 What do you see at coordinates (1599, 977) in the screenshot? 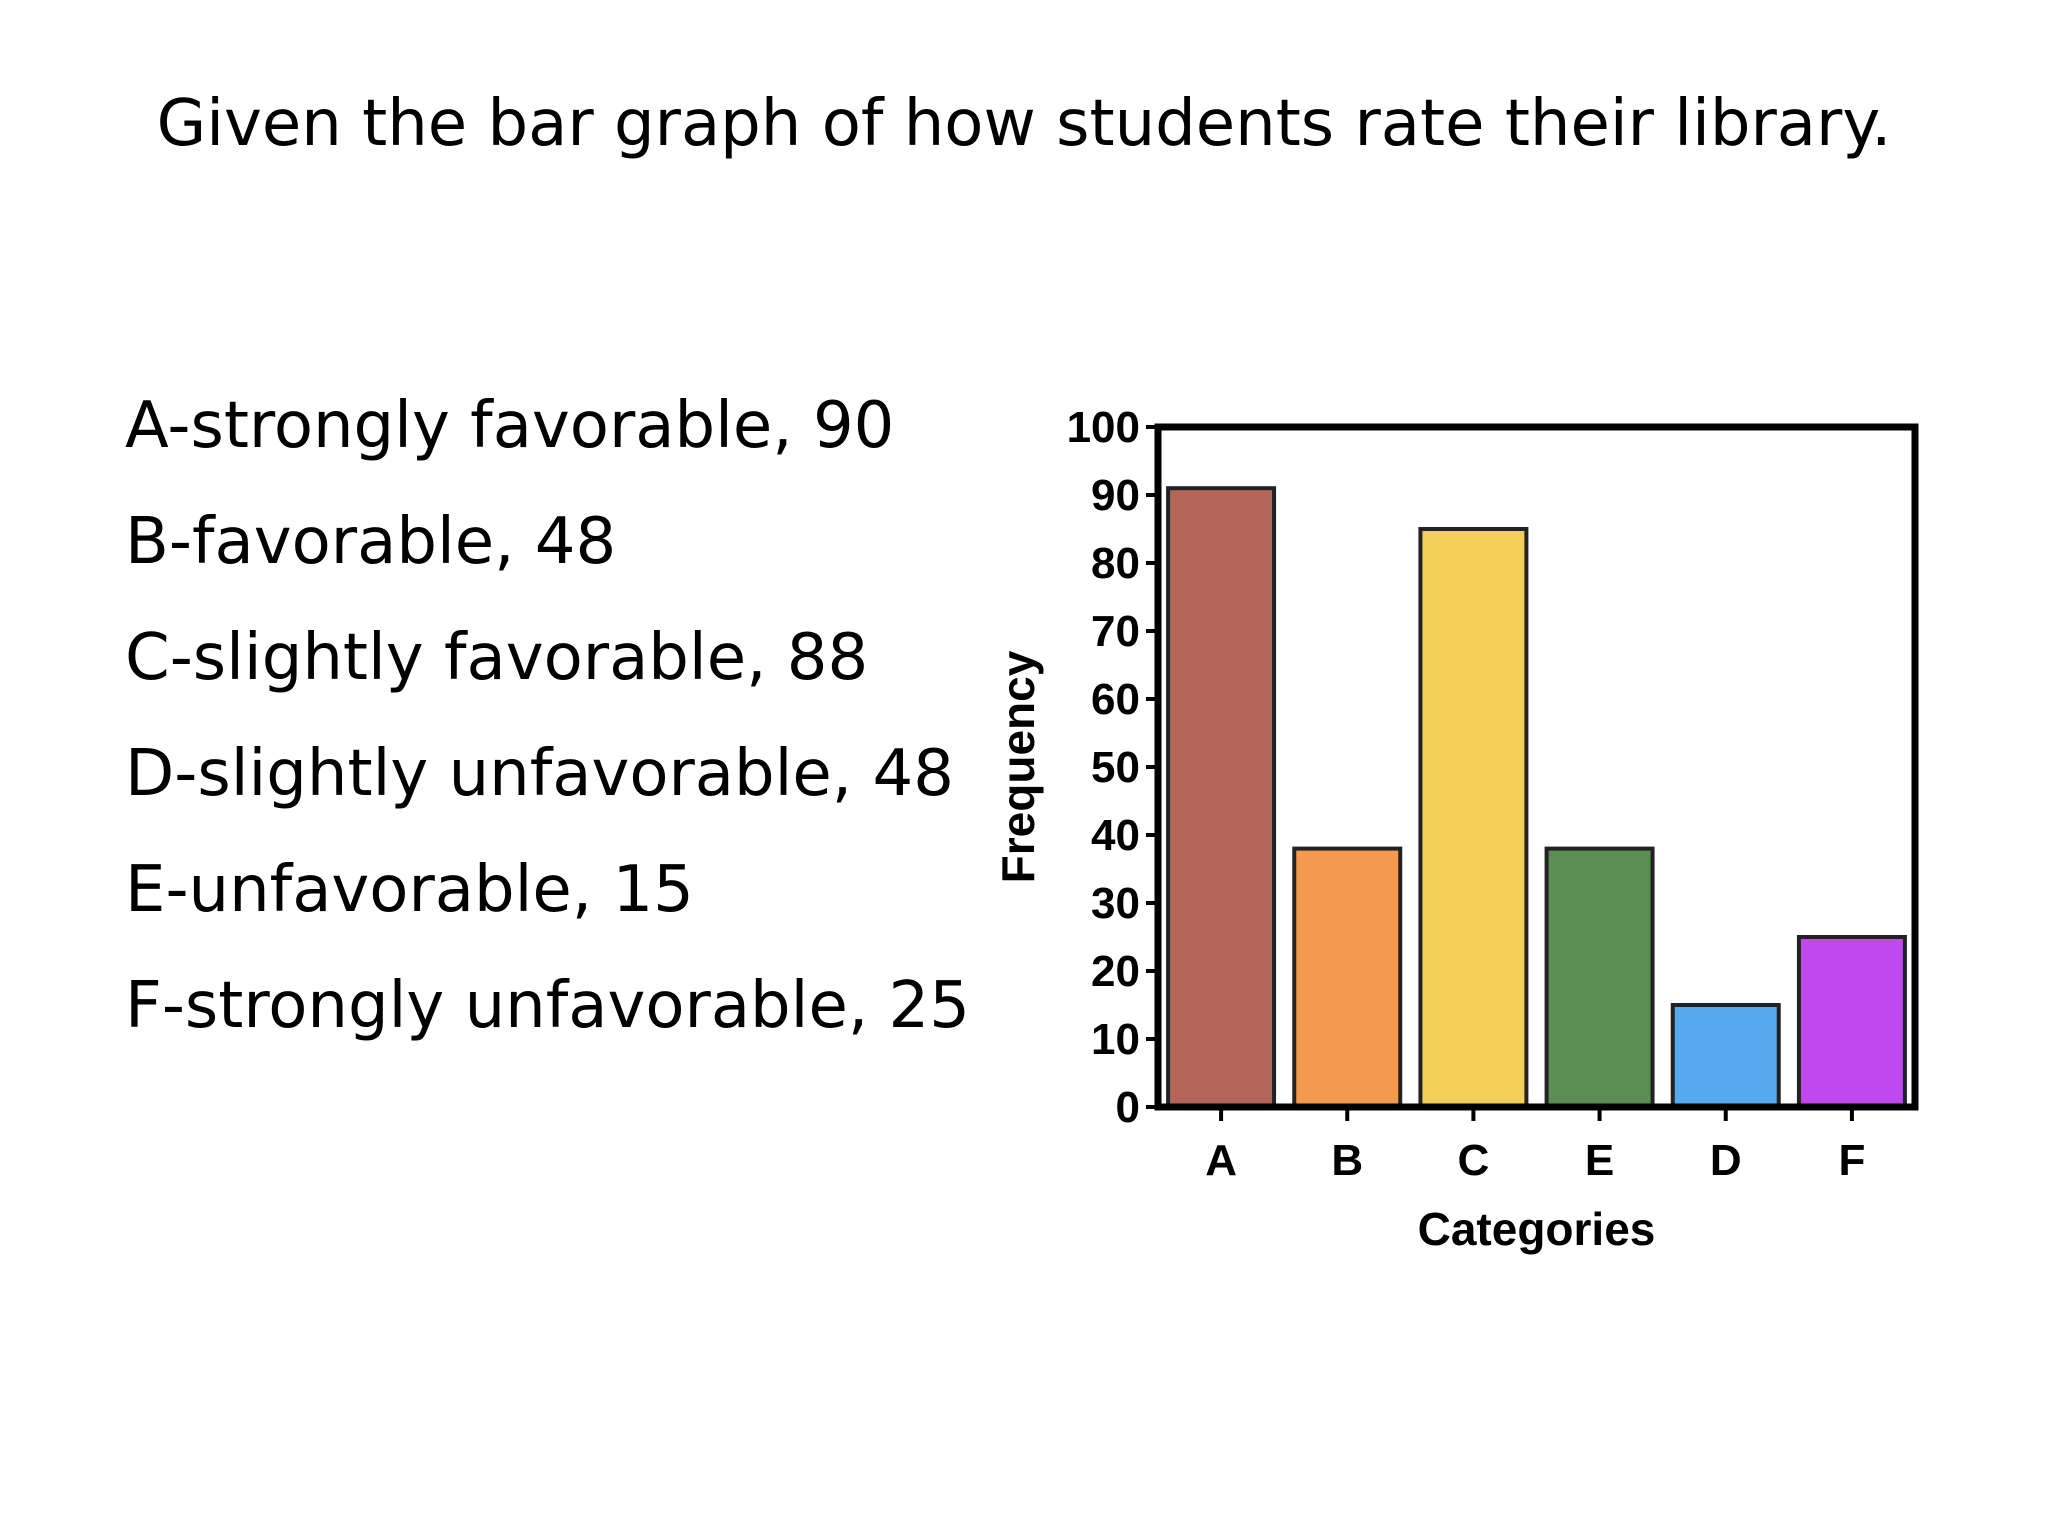
I see `bar-e` at bounding box center [1599, 977].